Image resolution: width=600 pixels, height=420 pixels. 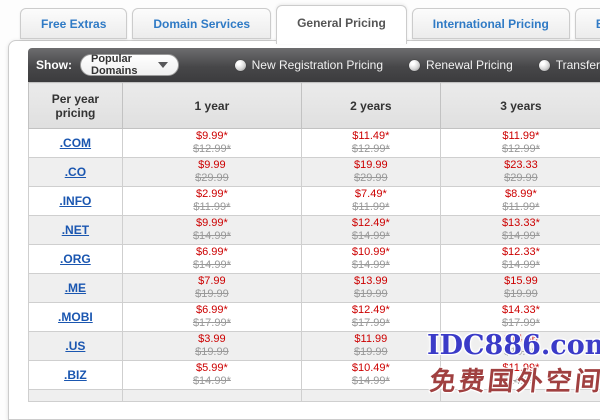 I want to click on tab-international-pricing: International Pricing, so click(x=491, y=23).